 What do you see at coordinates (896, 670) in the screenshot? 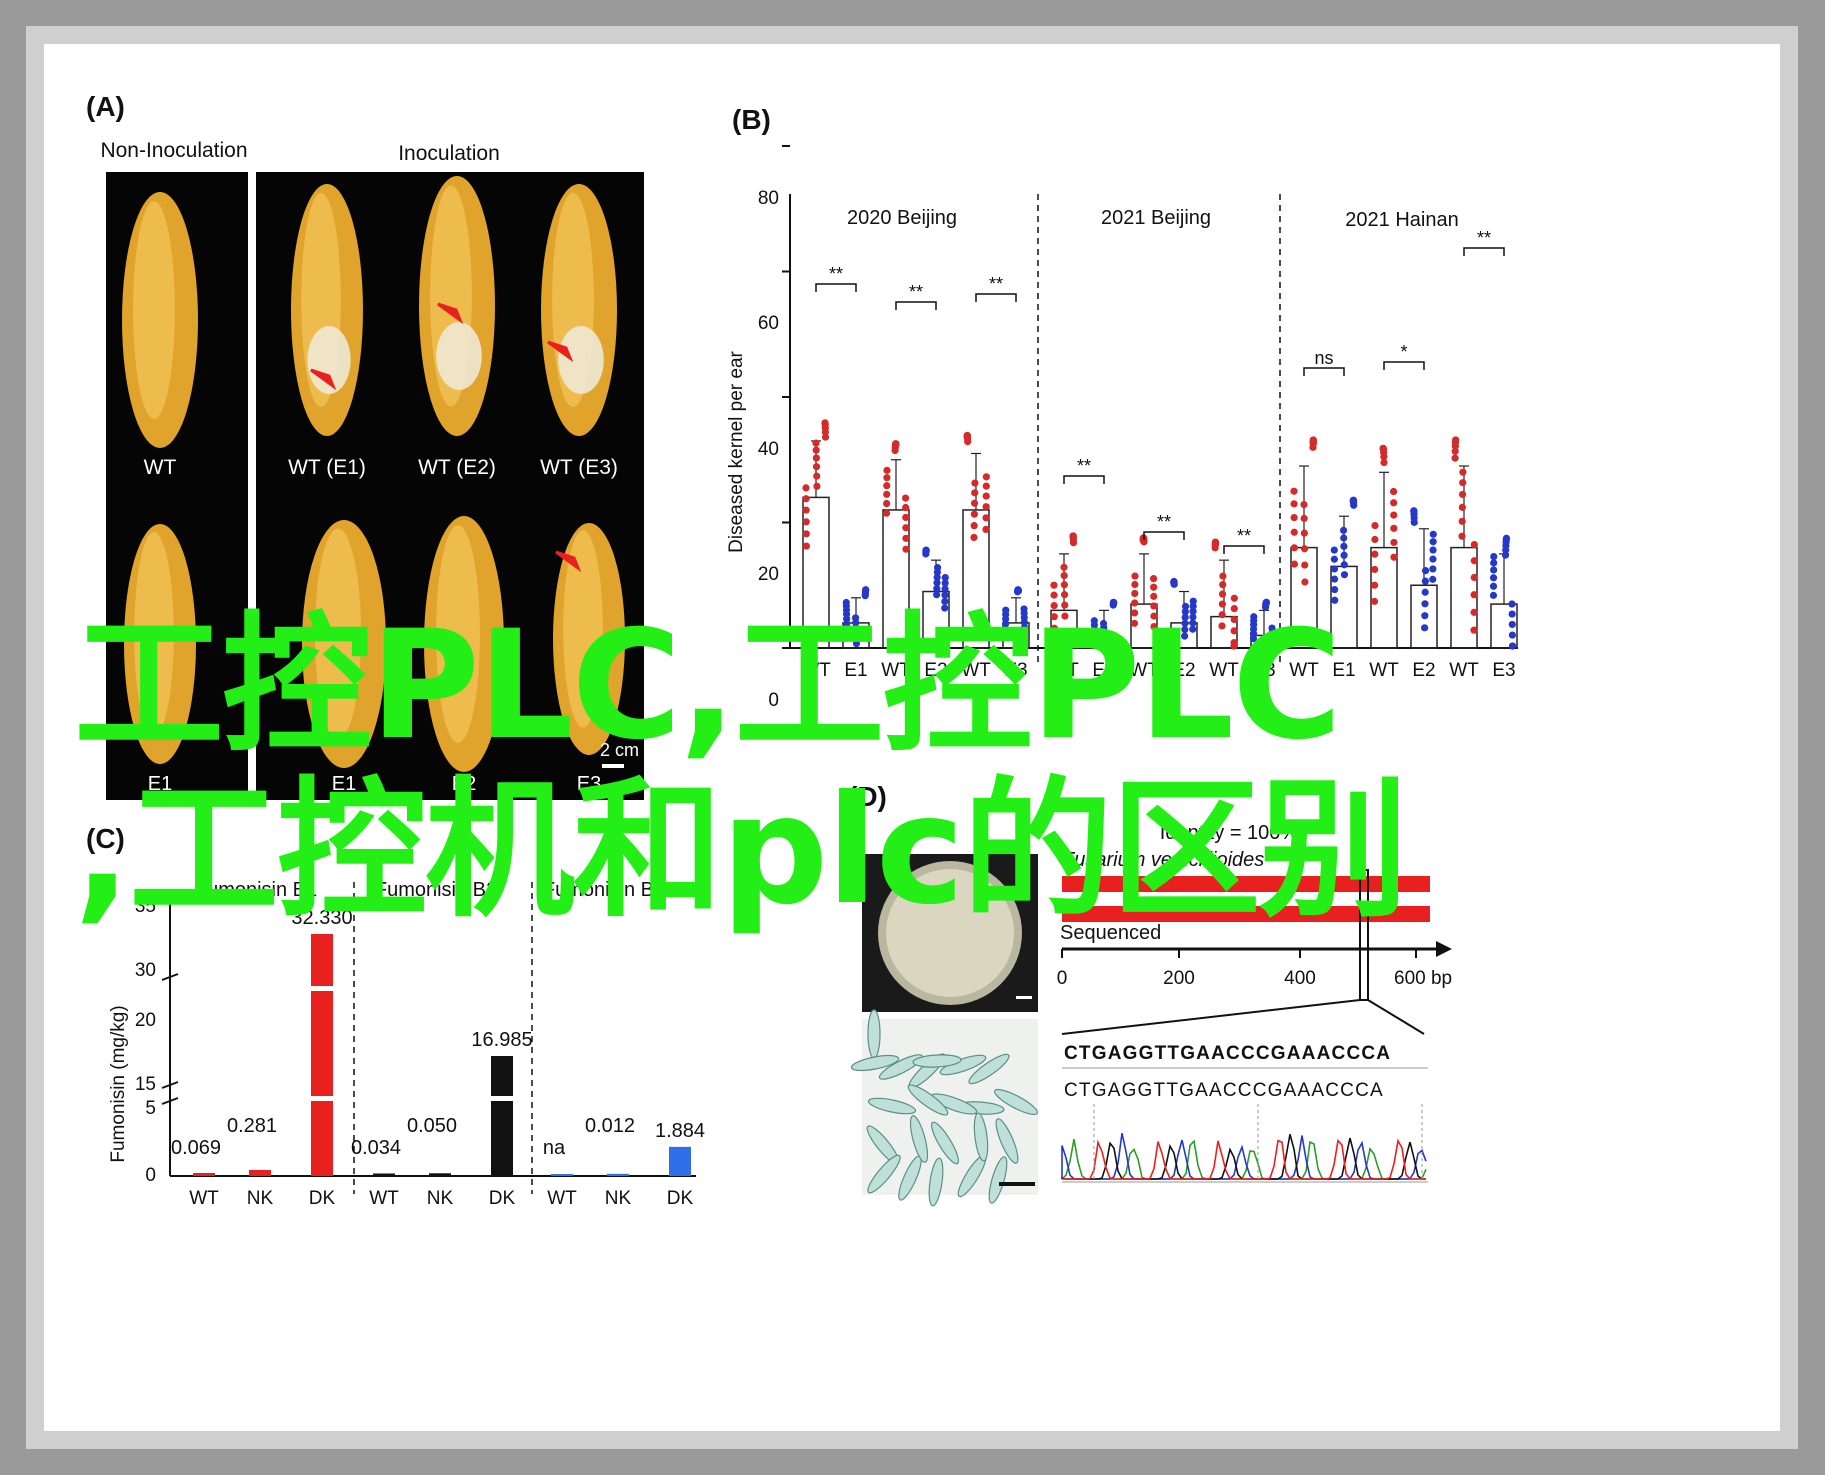
I see `xlabel-0-2: WT` at bounding box center [896, 670].